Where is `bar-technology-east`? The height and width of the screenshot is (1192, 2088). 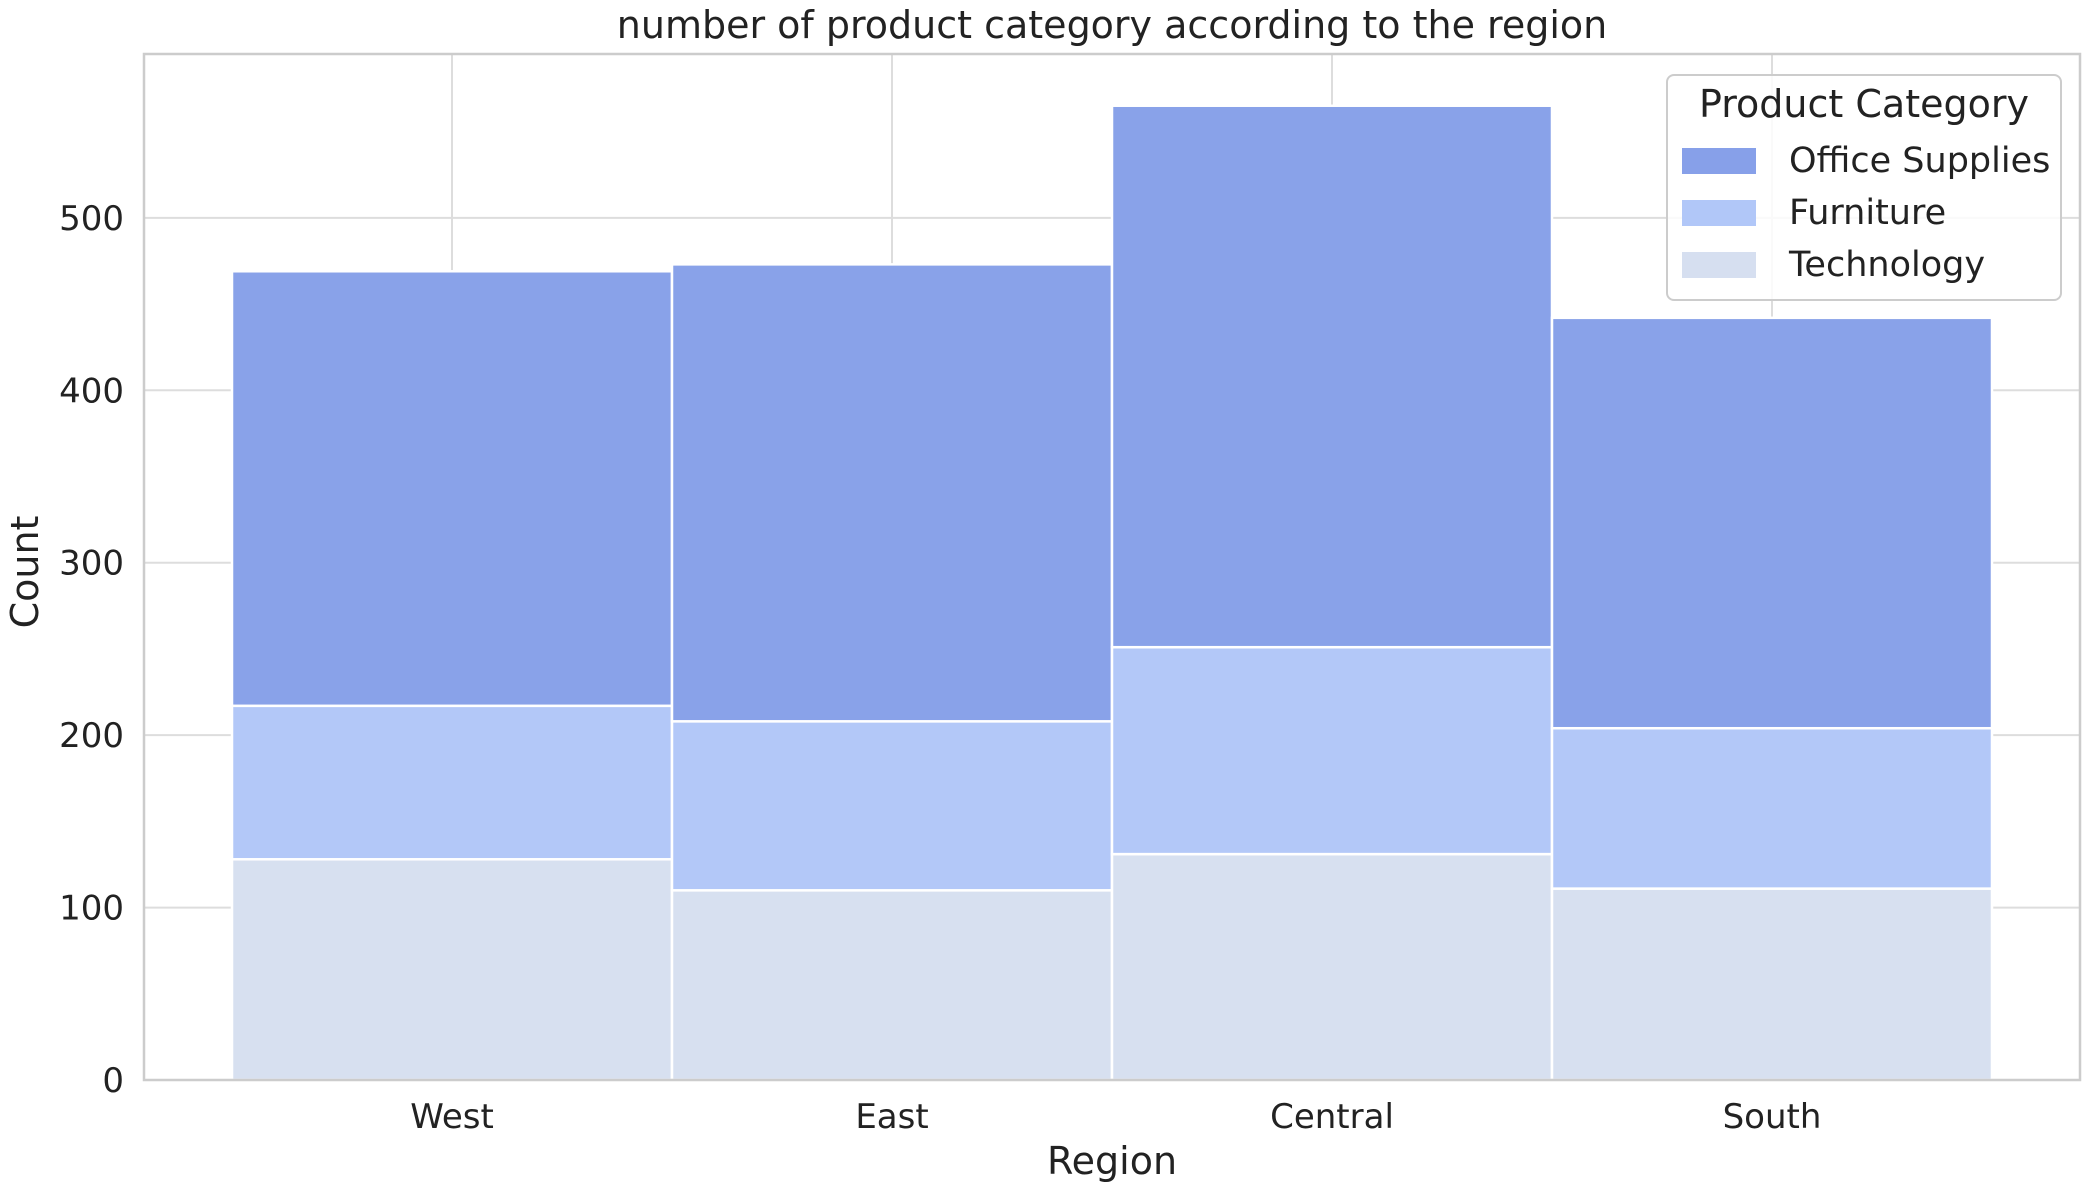 bar-technology-east is located at coordinates (892, 985).